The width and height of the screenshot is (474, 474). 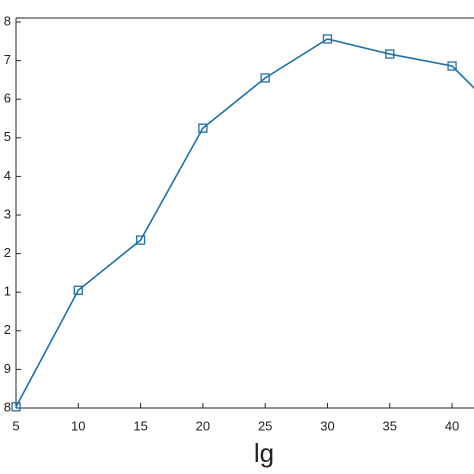 I want to click on y-tick-label: 5, so click(x=7, y=136).